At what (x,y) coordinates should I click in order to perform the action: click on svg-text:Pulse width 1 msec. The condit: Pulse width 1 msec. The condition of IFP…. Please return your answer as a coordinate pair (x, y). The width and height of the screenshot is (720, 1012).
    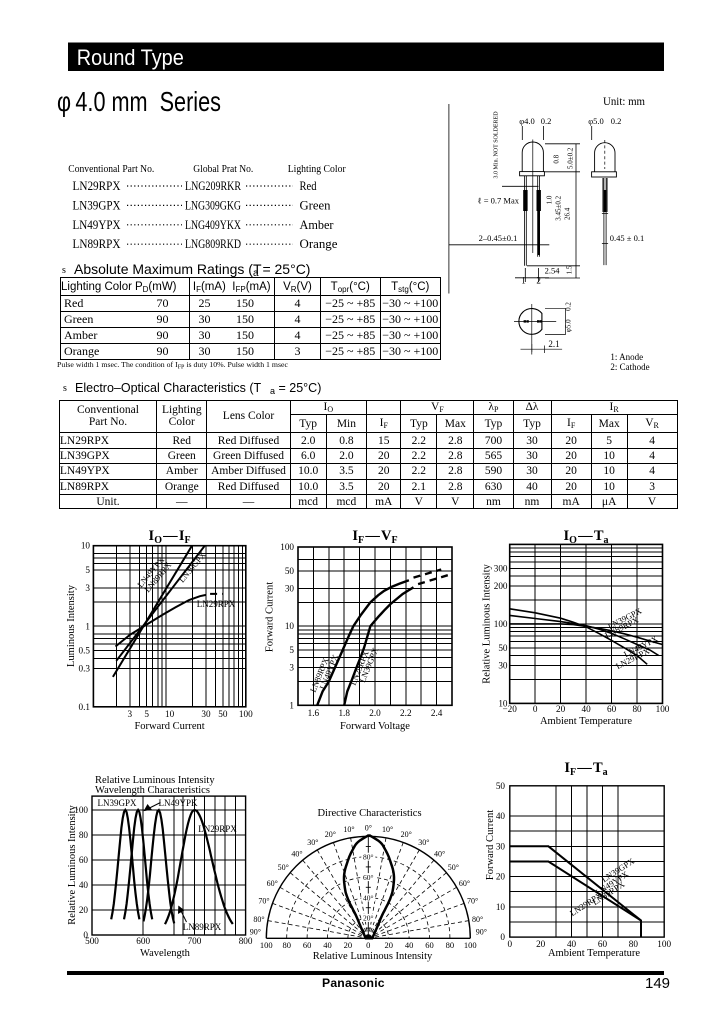
    Looking at the image, I should click on (172, 365).